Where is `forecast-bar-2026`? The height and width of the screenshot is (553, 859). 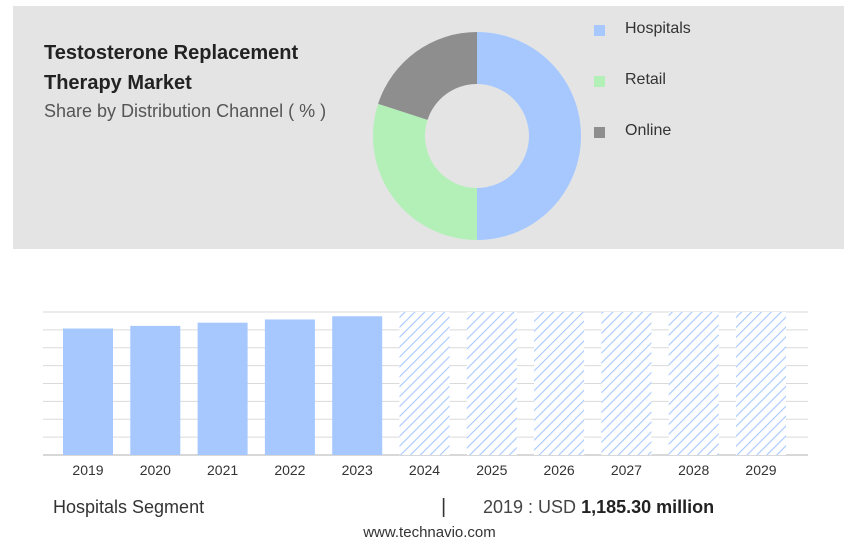
forecast-bar-2026 is located at coordinates (559, 383).